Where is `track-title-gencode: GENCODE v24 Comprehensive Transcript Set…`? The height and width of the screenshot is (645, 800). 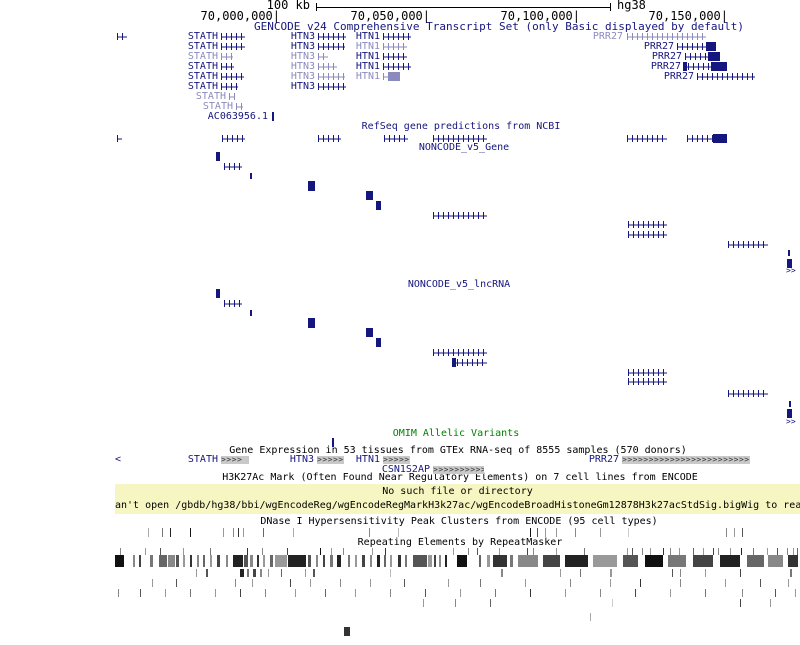 track-title-gencode: GENCODE v24 Comprehensive Transcript Set… is located at coordinates (499, 26).